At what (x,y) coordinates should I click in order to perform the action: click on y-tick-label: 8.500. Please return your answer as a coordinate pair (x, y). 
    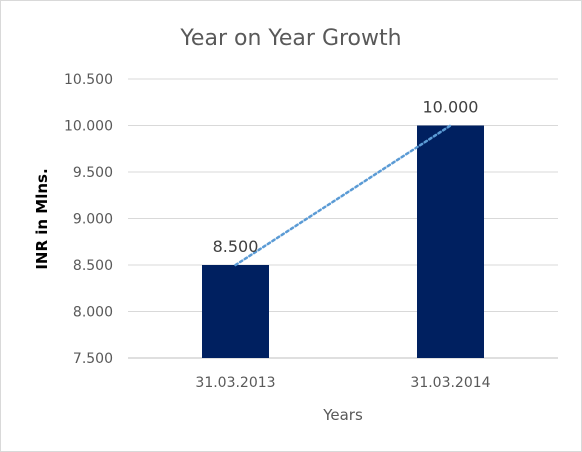
    Looking at the image, I should click on (93, 266).